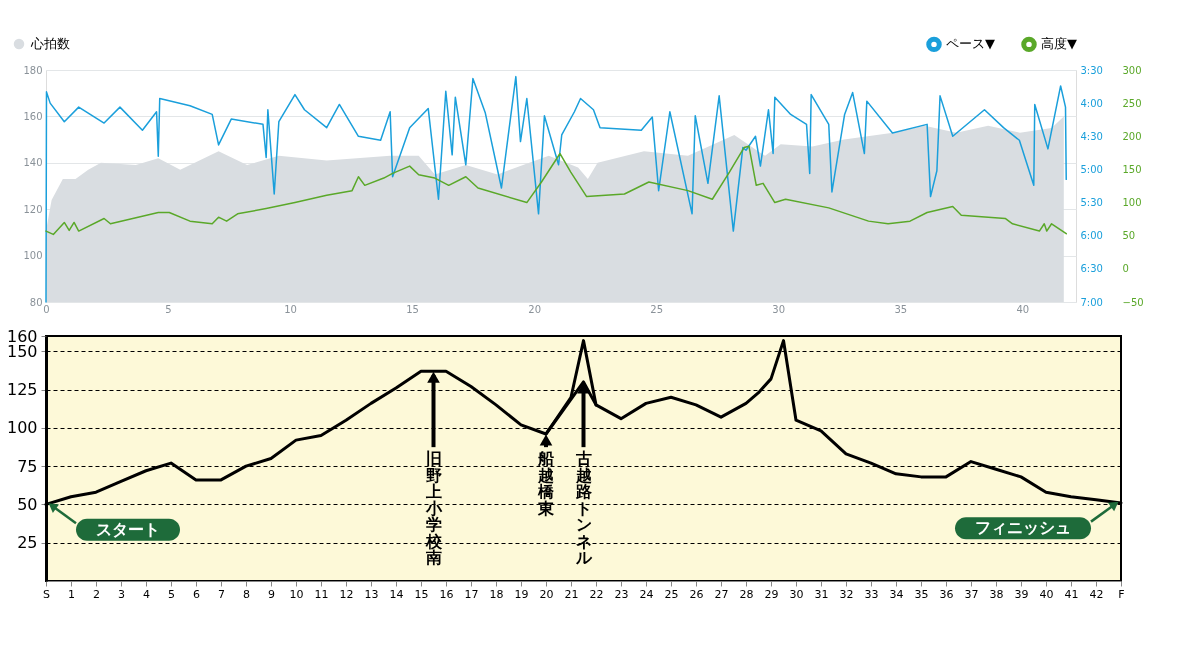  I want to click on y2-tick-label: 6:30, so click(1091, 269).